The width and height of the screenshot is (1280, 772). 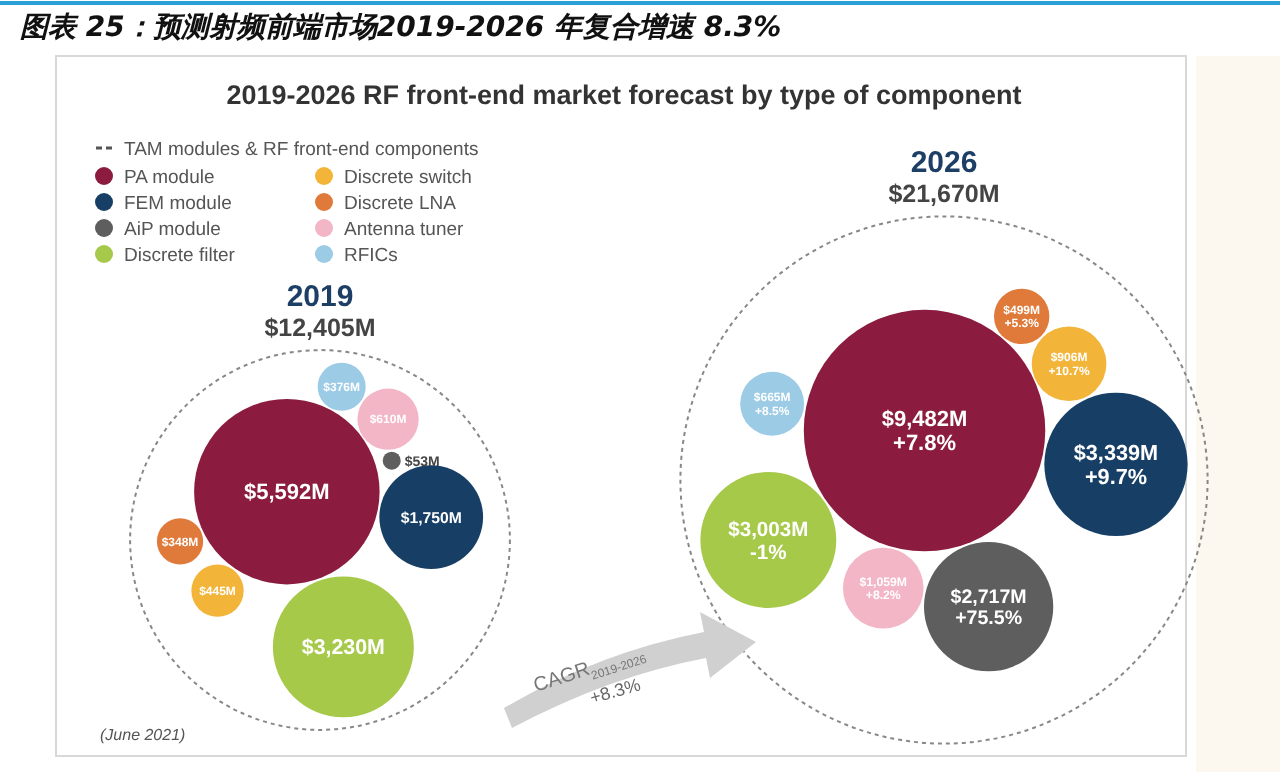 What do you see at coordinates (768, 530) in the screenshot?
I see `data-label: $3,003M` at bounding box center [768, 530].